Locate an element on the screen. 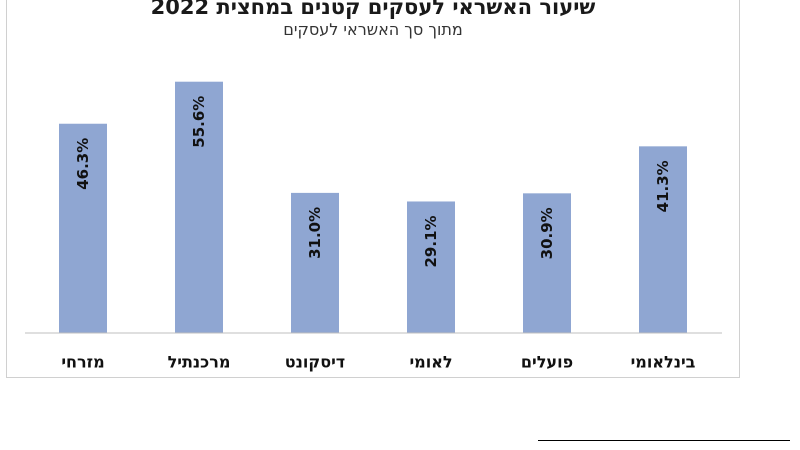 The width and height of the screenshot is (800, 450). chart-subtitle: מתוך סך האשראי לעסקים is located at coordinates (373, 29).